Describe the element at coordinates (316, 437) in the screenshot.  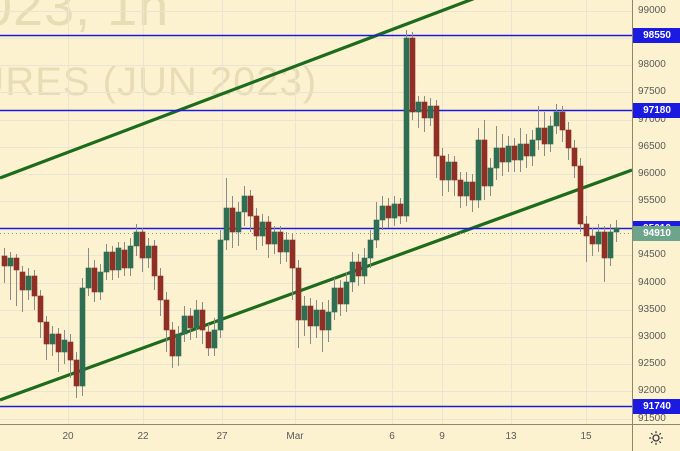
I see `time-axis: 20 22 27 Mar 6 9 13 15` at that location.